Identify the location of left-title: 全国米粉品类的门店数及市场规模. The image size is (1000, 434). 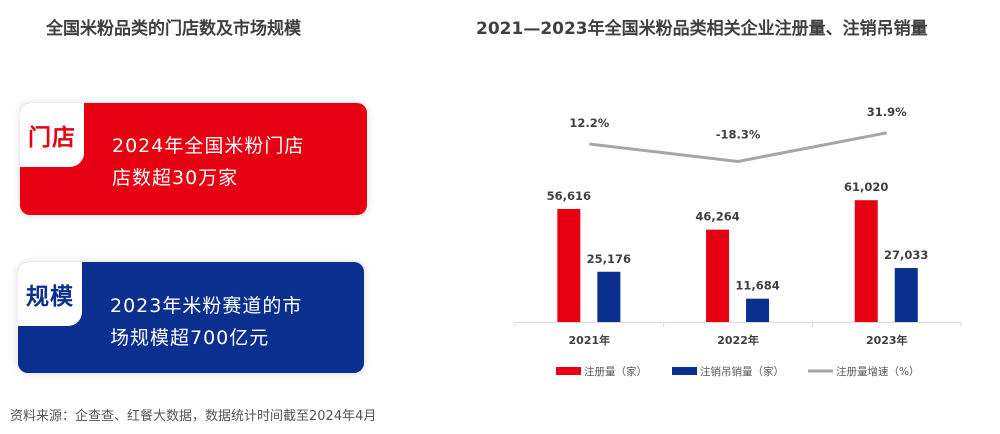
(173, 29).